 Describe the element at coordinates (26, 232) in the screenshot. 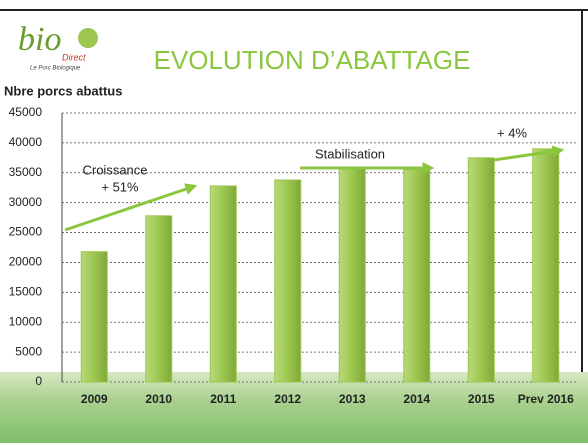

I see `y-tick-label: 25000` at that location.